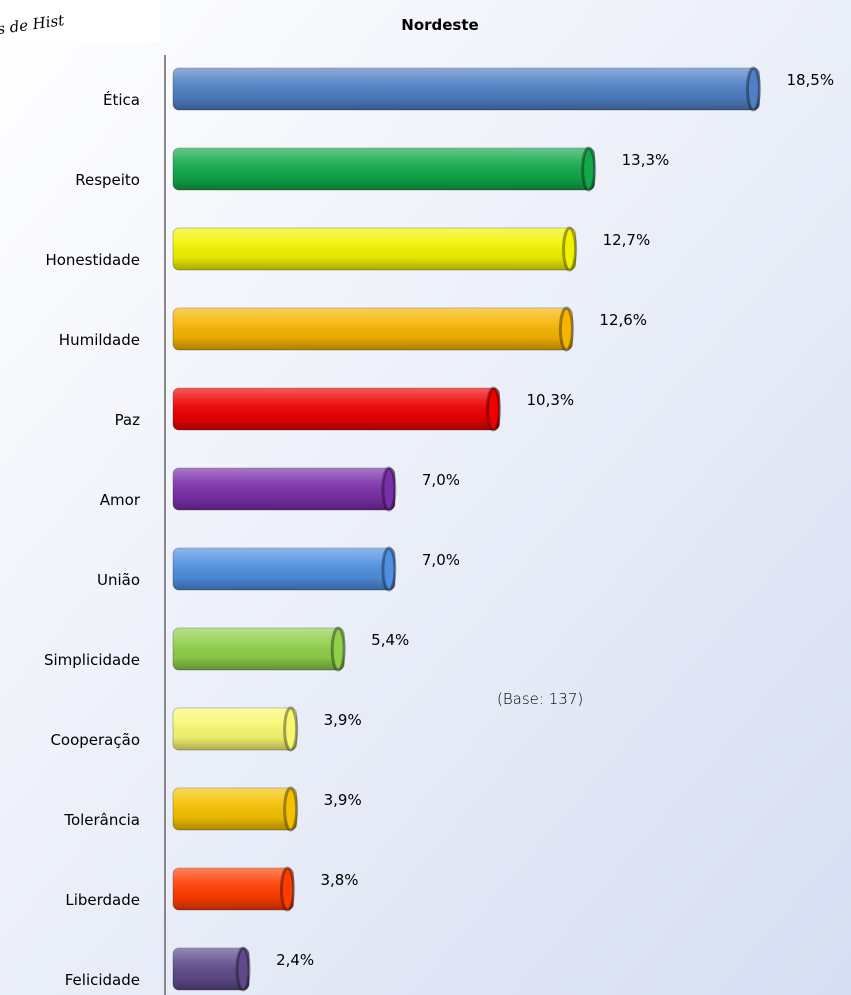 The height and width of the screenshot is (995, 851). Describe the element at coordinates (107, 180) in the screenshot. I see `y-tick-label: Respeito` at that location.